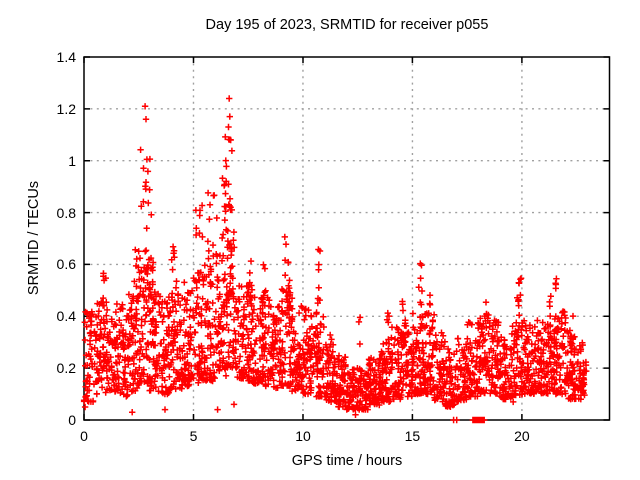 The image size is (640, 480). What do you see at coordinates (66, 212) in the screenshot?
I see `y-tick-label: 0.8` at bounding box center [66, 212].